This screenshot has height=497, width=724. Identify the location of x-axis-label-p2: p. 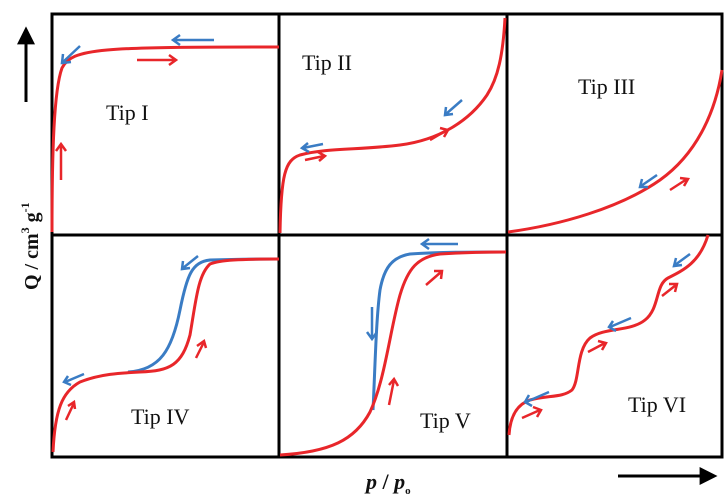
(398, 481).